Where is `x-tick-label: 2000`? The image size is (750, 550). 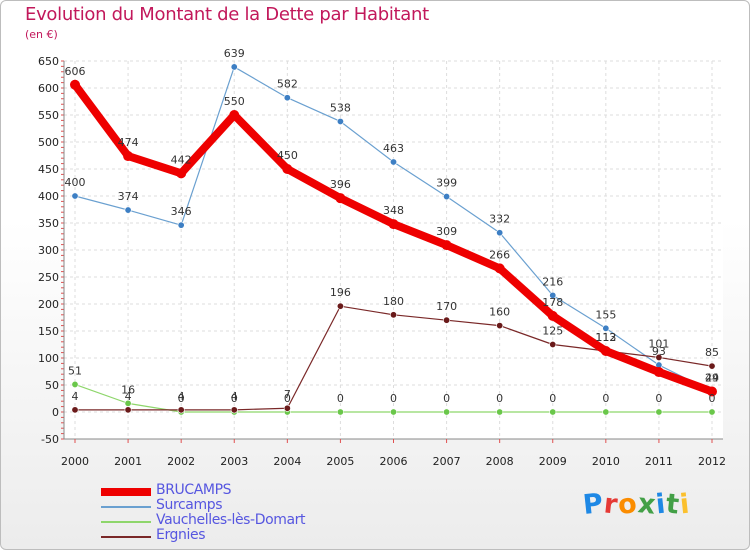
x-tick-label: 2000 is located at coordinates (75, 461).